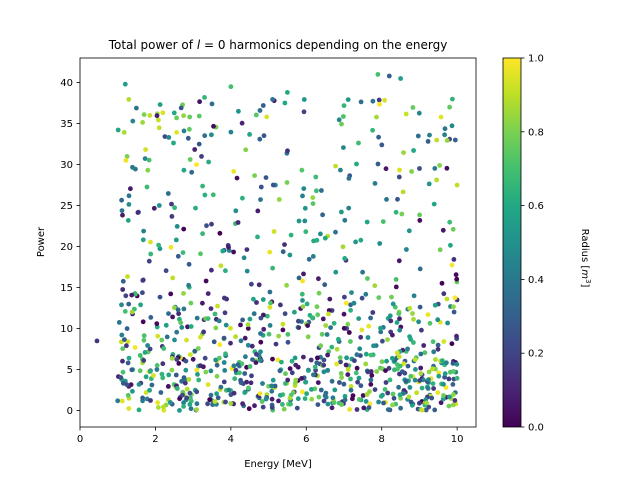 This screenshot has height=480, width=640. I want to click on x-tick-label: 2, so click(155, 439).